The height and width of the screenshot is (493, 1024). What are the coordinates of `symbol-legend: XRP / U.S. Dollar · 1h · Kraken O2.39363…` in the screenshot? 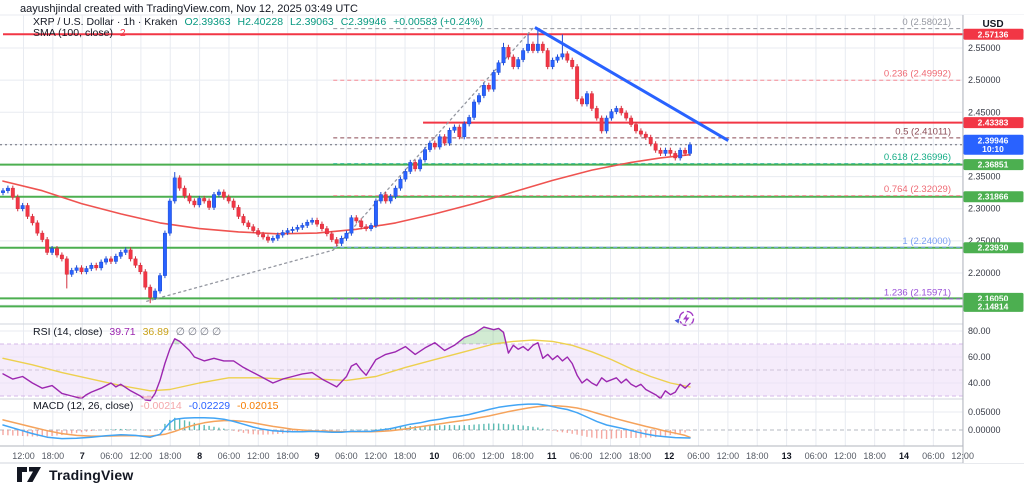 It's located at (260, 22).